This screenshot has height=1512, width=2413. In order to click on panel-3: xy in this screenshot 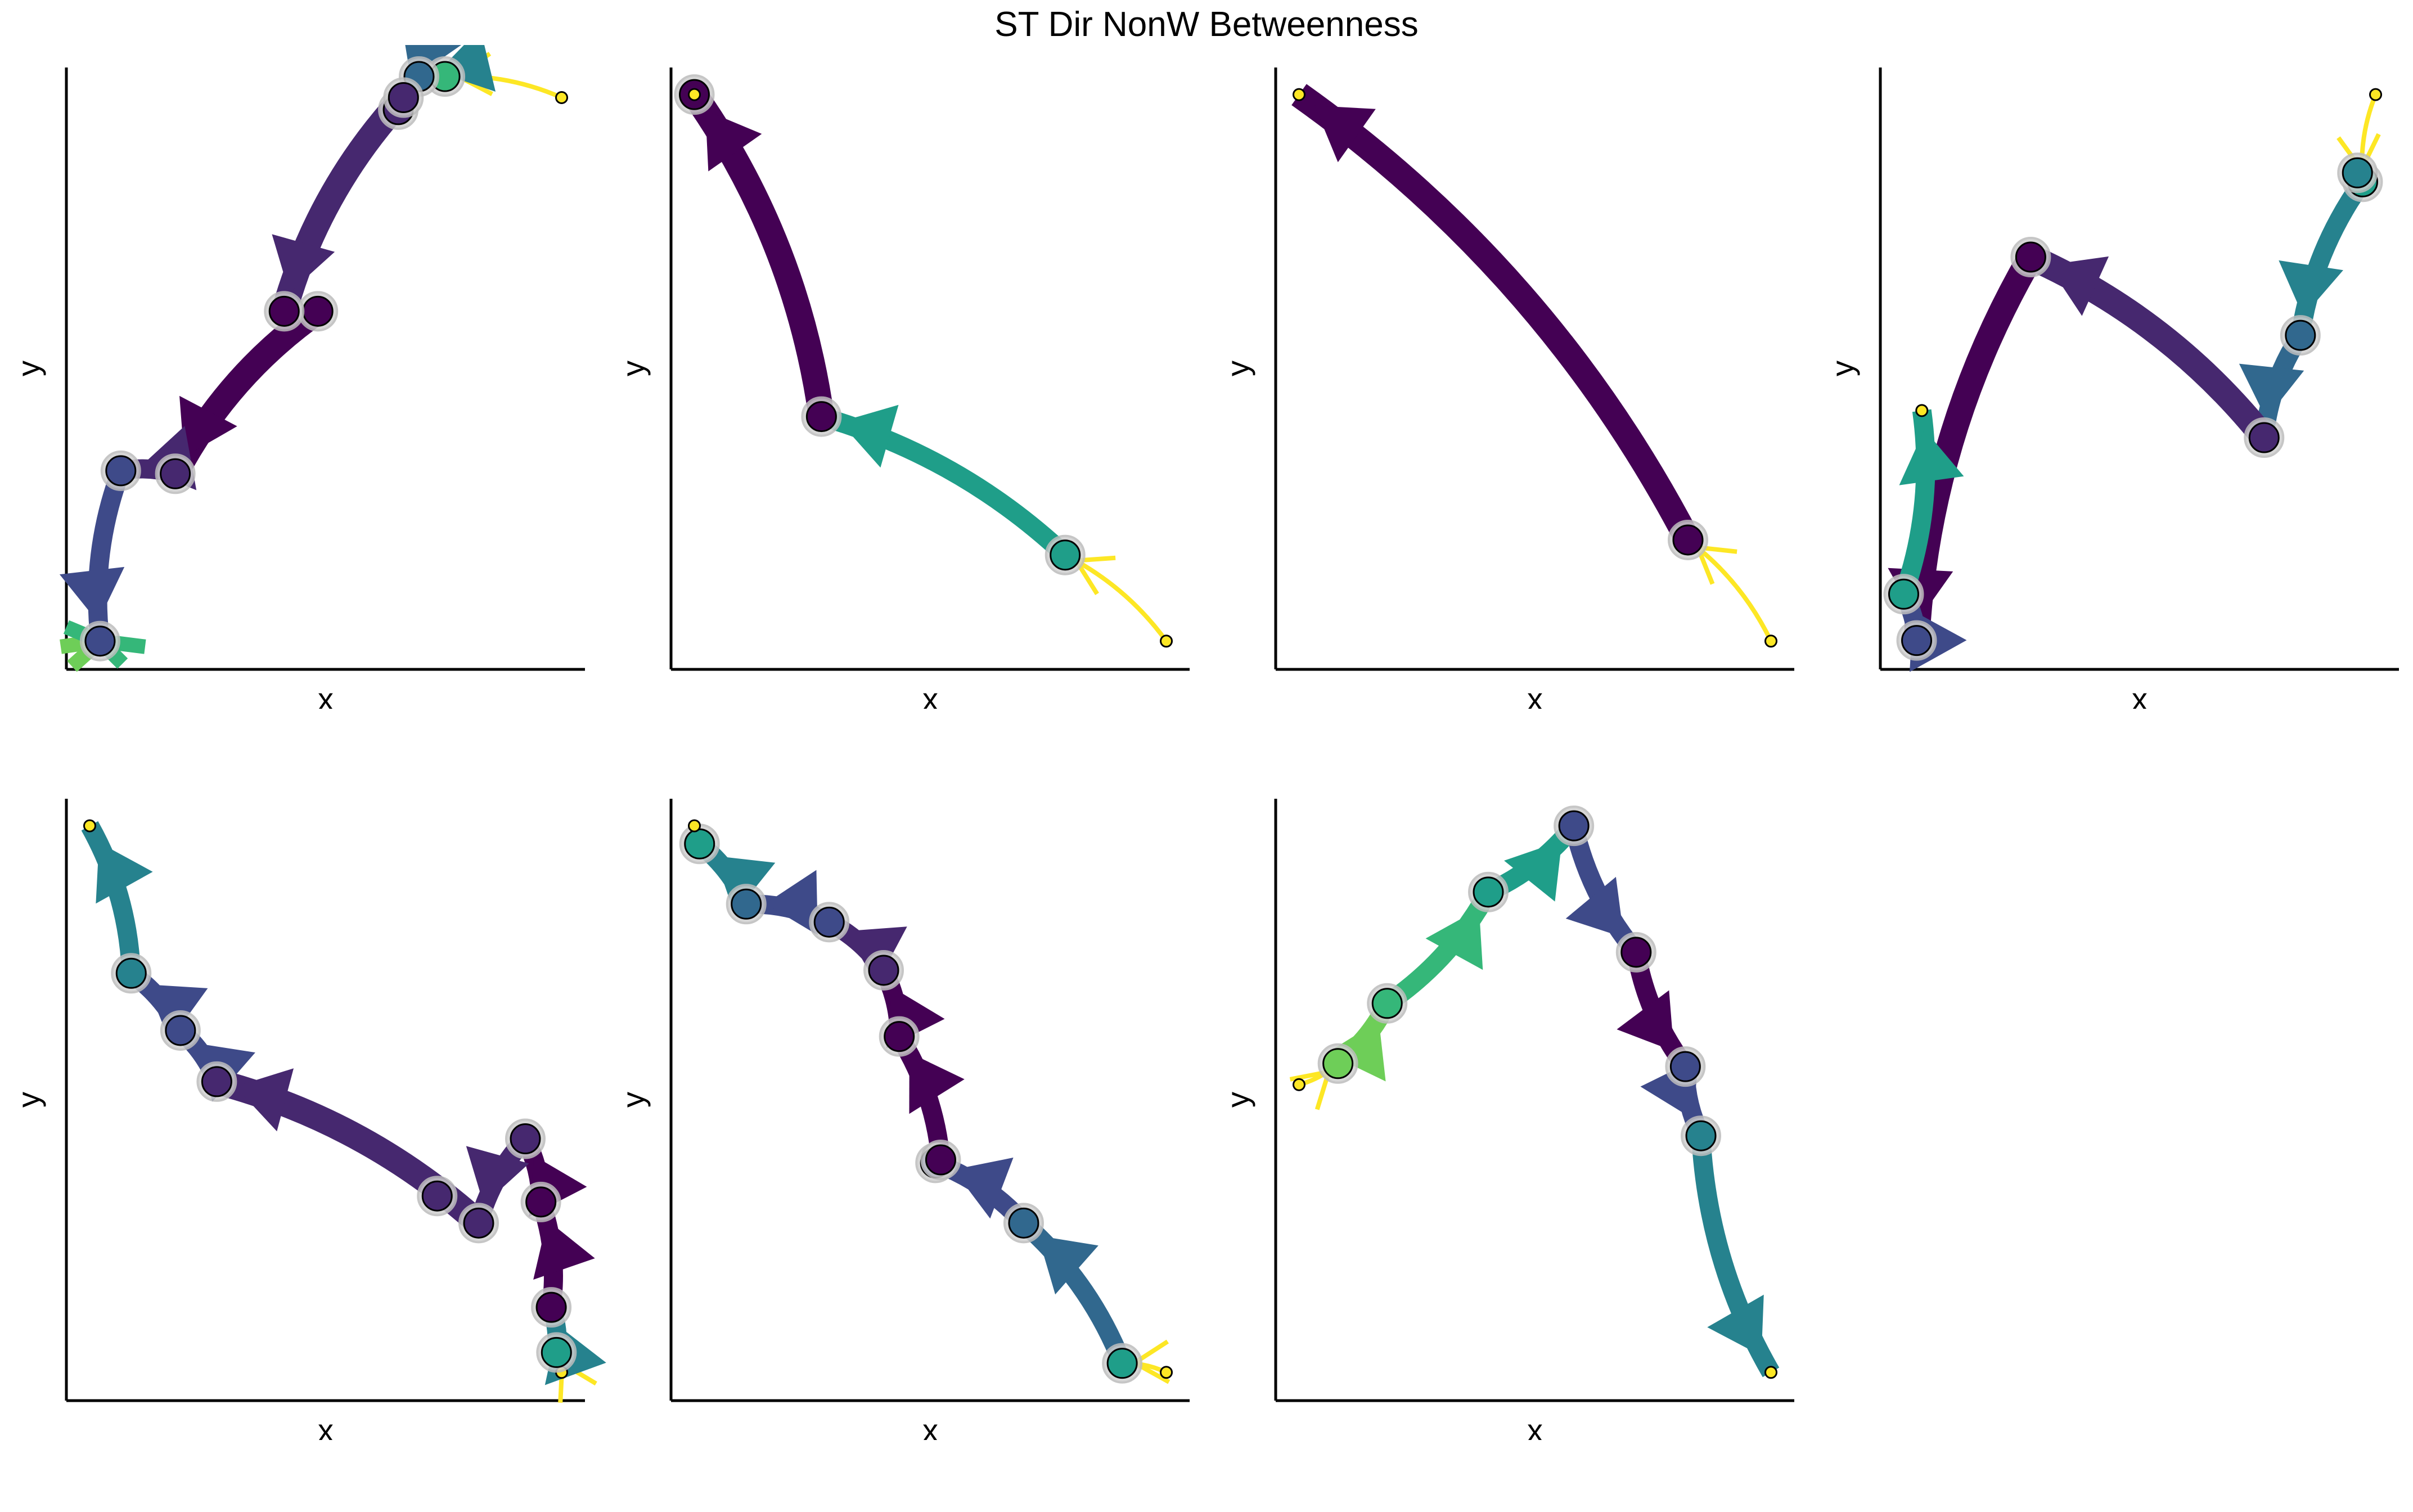, I will do `click(1535, 377)`.